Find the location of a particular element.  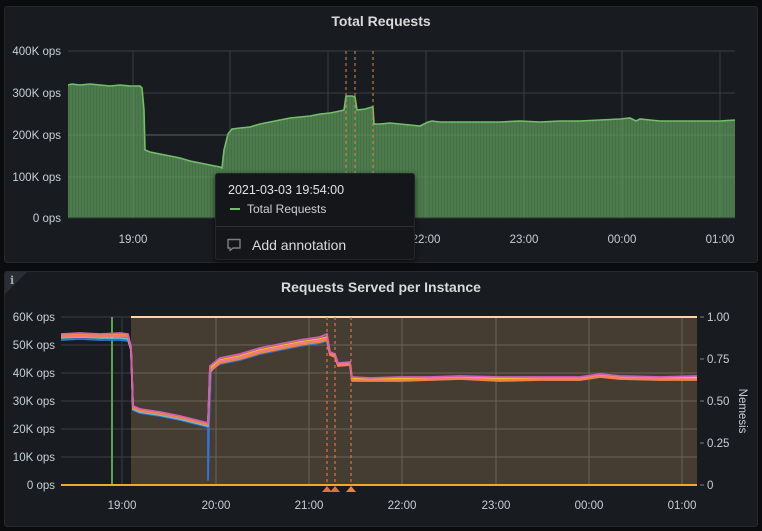

tooltip-series: Total Requests is located at coordinates (278, 209).